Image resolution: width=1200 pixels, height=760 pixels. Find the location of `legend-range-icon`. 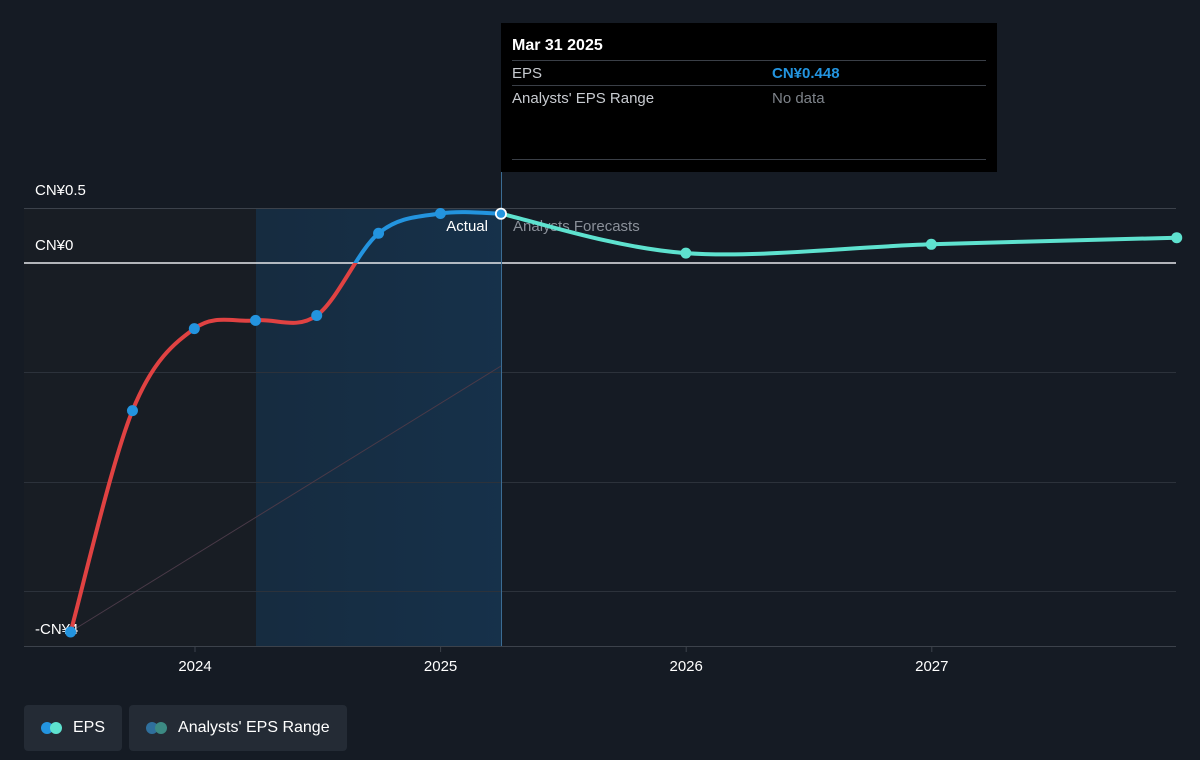

legend-range-icon is located at coordinates (157, 728).